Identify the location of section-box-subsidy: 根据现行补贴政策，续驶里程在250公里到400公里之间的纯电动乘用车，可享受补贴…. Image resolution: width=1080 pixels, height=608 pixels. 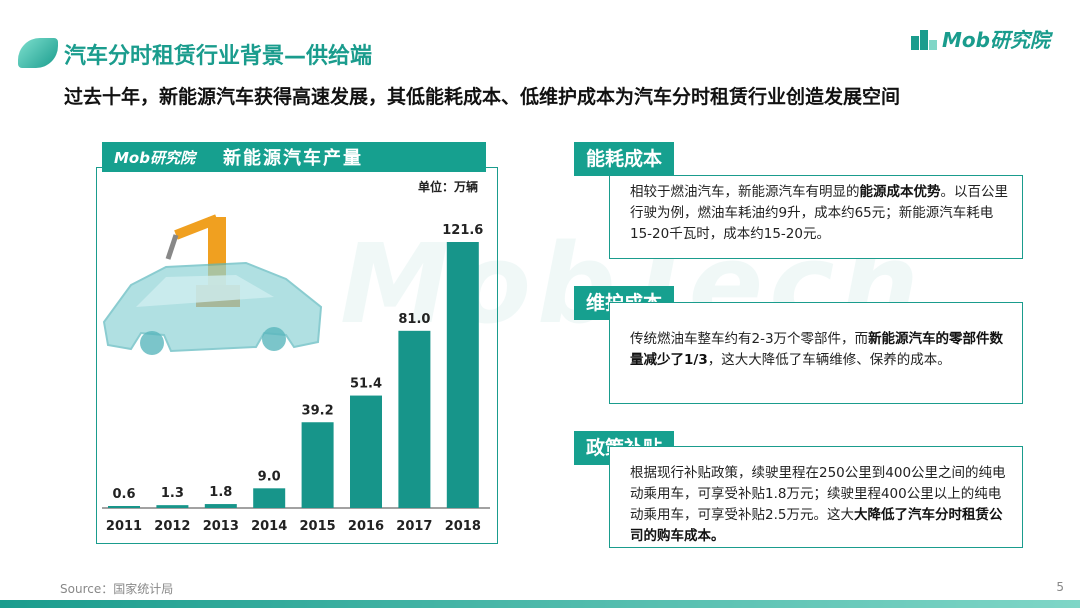
(816, 497).